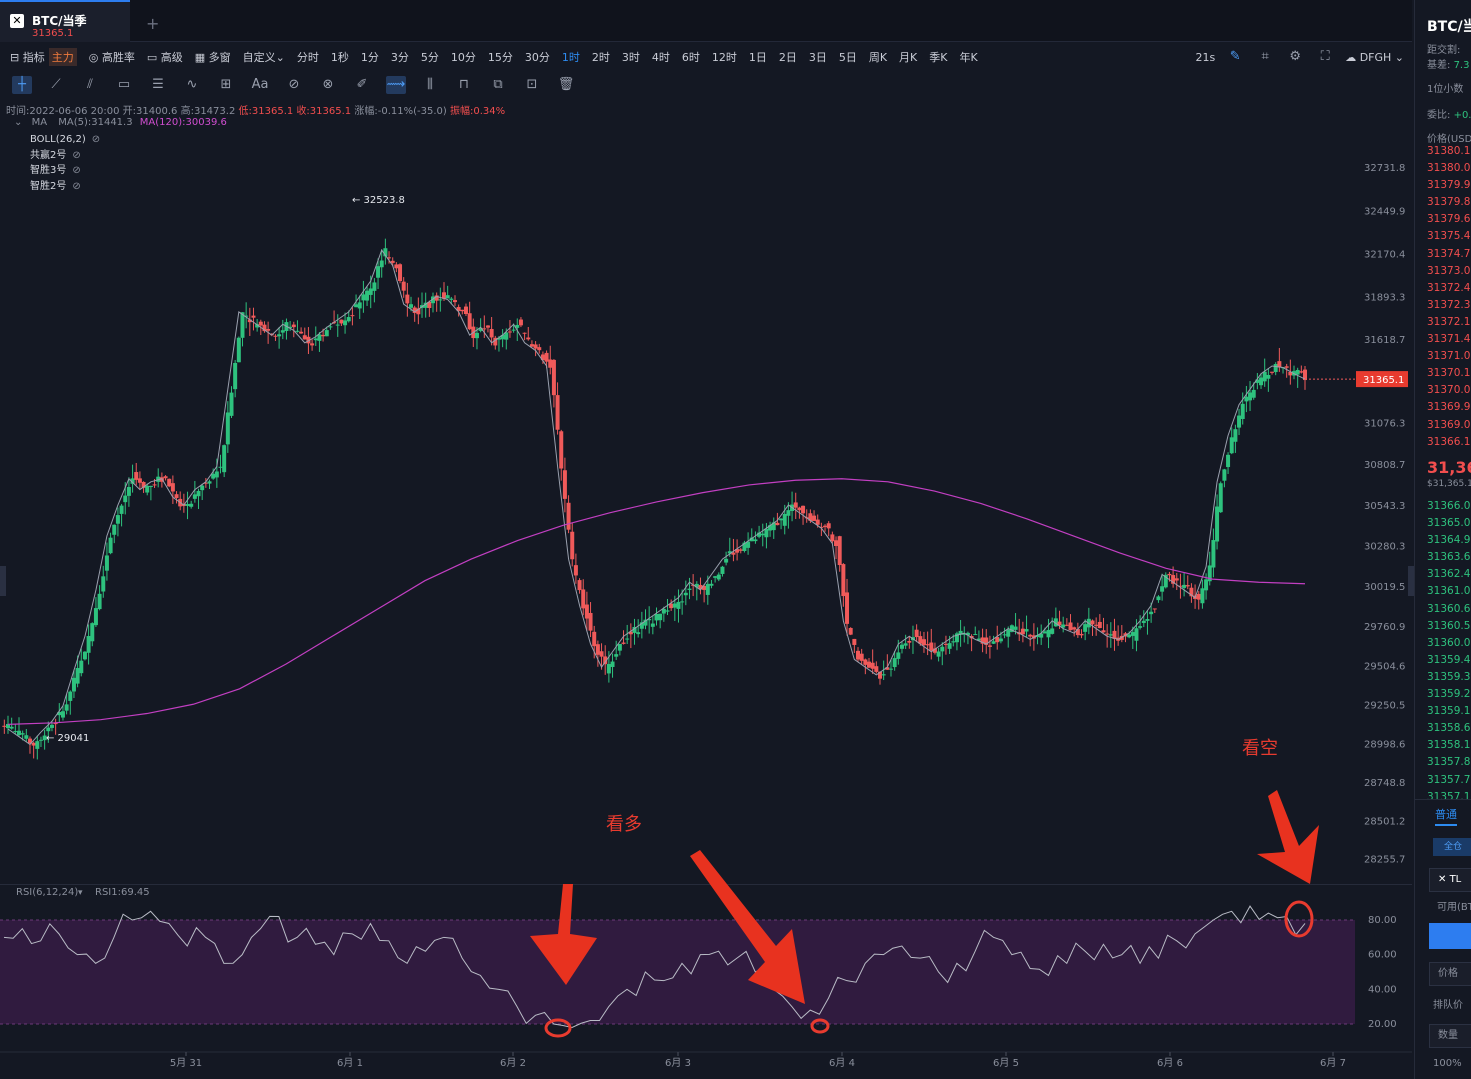  What do you see at coordinates (429, 57) in the screenshot?
I see `interval-5m: 5分` at bounding box center [429, 57].